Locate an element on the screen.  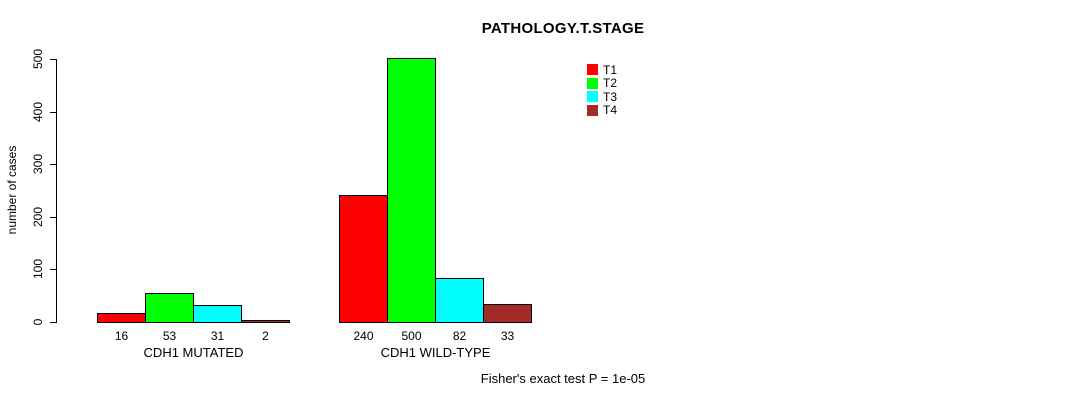
bar-T4-group2 is located at coordinates (507, 313).